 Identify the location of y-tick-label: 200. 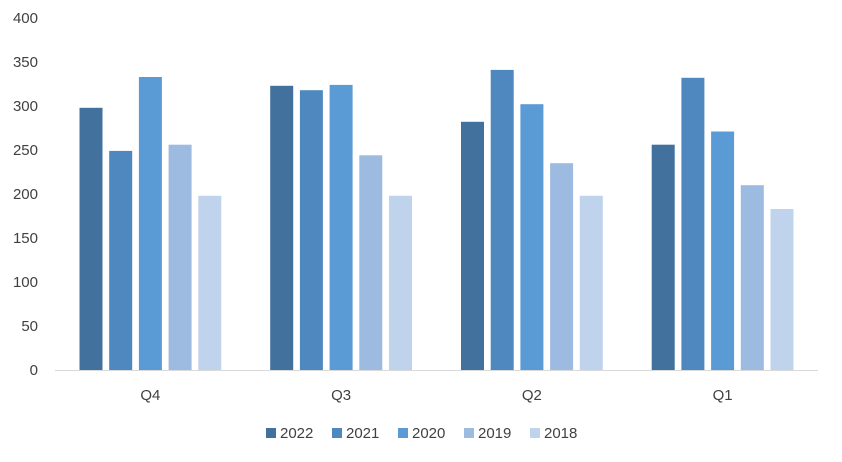
(25, 194).